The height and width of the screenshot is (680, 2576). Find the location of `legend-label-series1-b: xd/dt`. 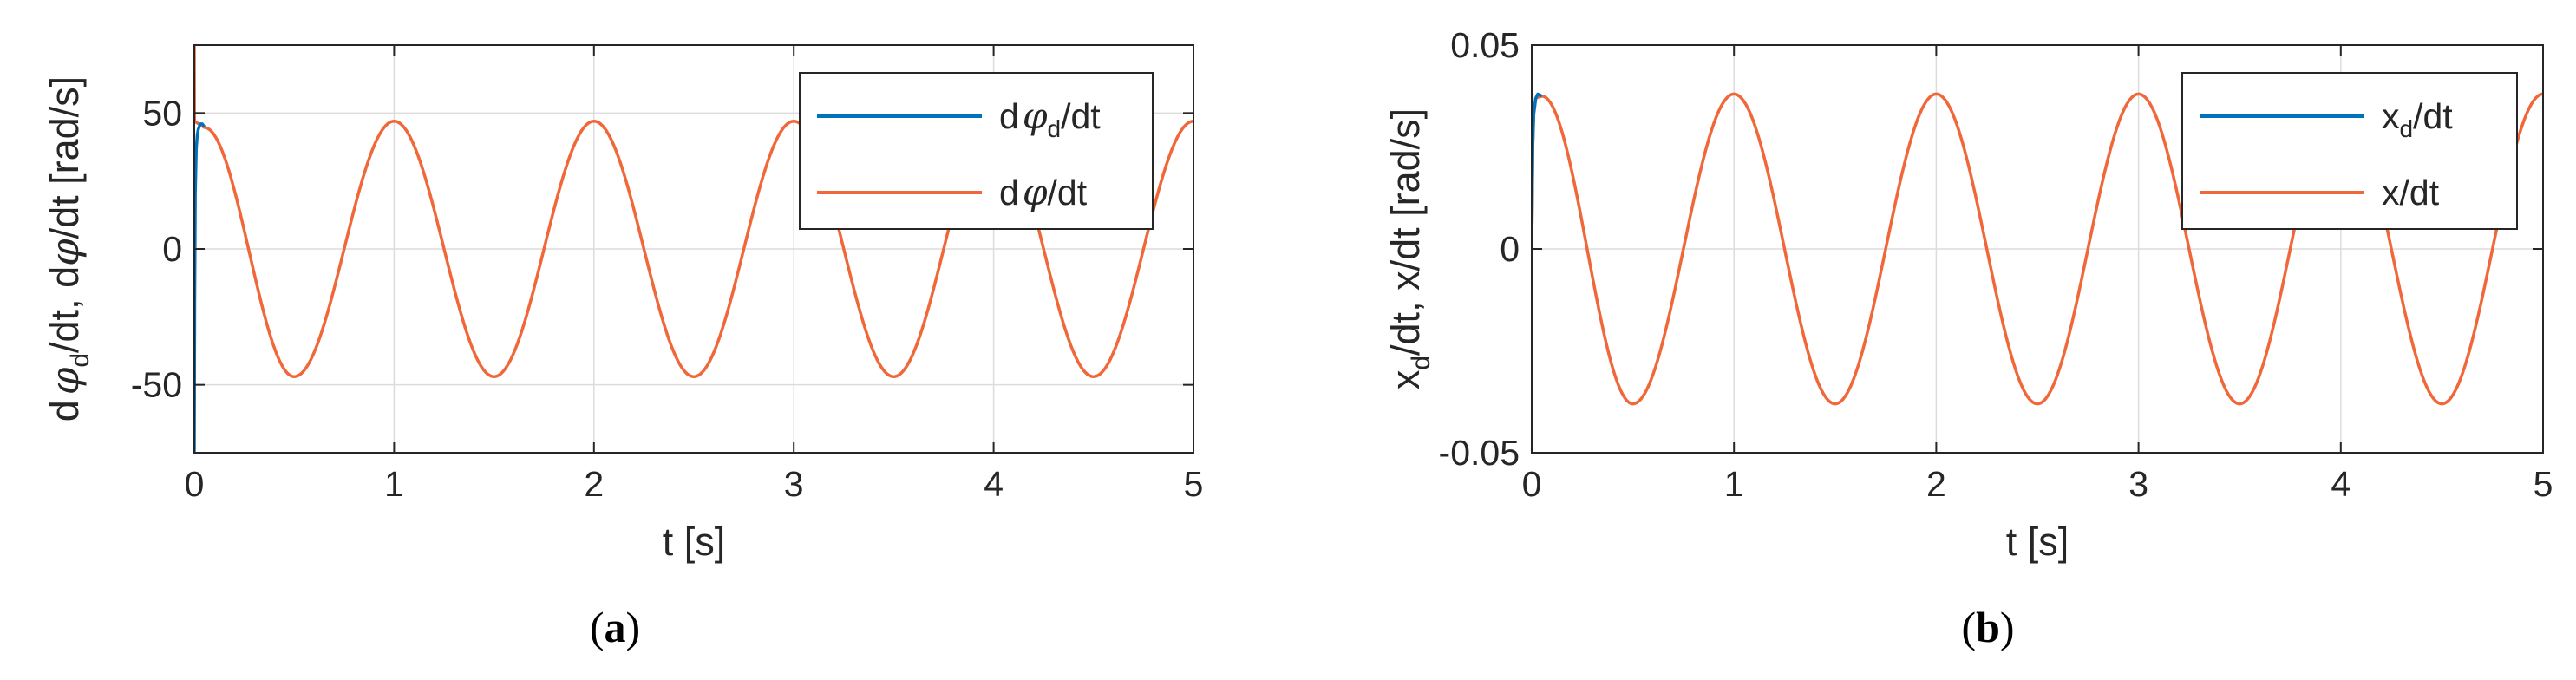

legend-label-series1-b: xd/dt is located at coordinates (2417, 119).